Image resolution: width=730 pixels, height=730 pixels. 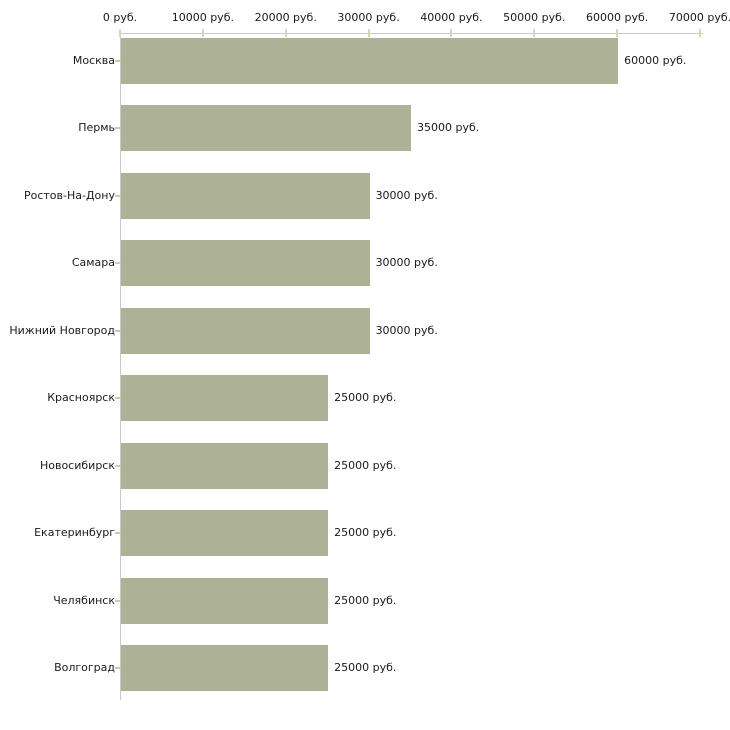 I want to click on y-axis-line, so click(x=120, y=366).